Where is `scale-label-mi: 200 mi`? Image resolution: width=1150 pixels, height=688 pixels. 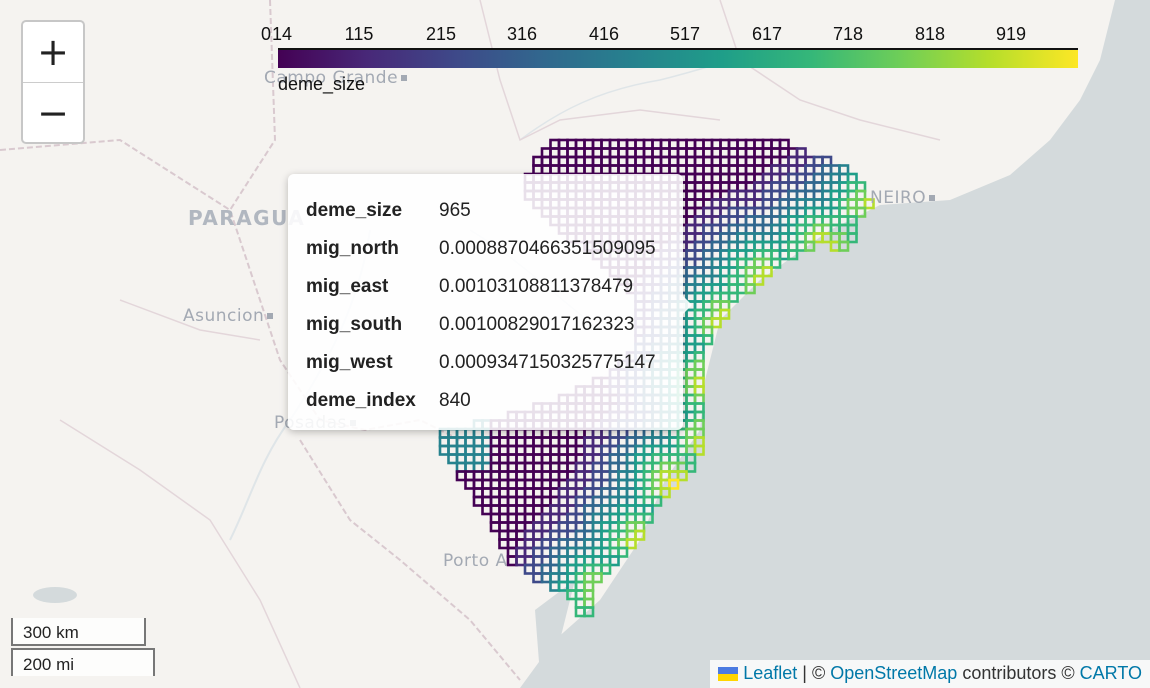 scale-label-mi: 200 mi is located at coordinates (83, 662).